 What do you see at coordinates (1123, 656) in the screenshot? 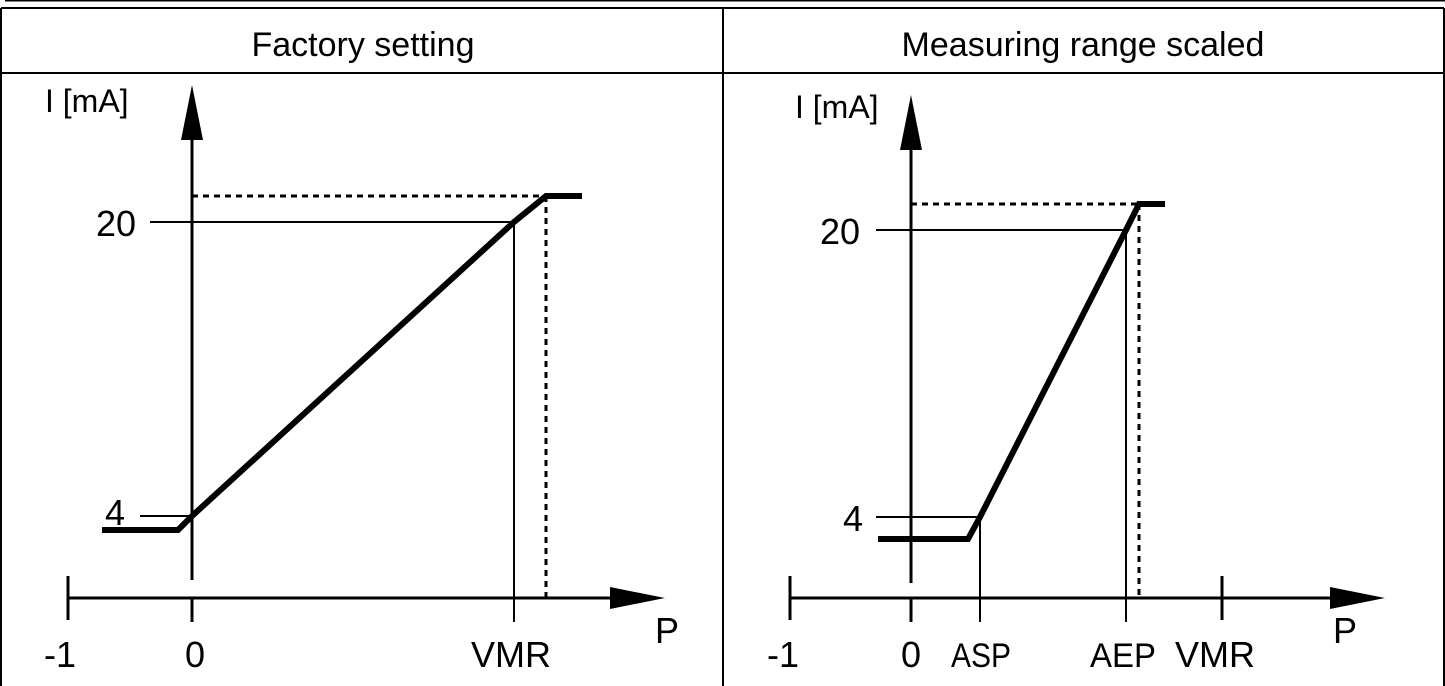
I see `x-tick-label-aep: AEP` at bounding box center [1123, 656].